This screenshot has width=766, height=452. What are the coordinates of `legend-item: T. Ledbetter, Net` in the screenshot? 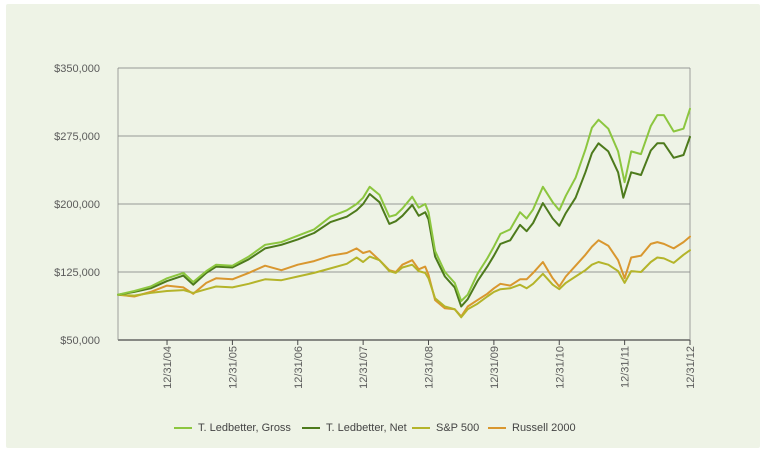 It's located at (354, 428).